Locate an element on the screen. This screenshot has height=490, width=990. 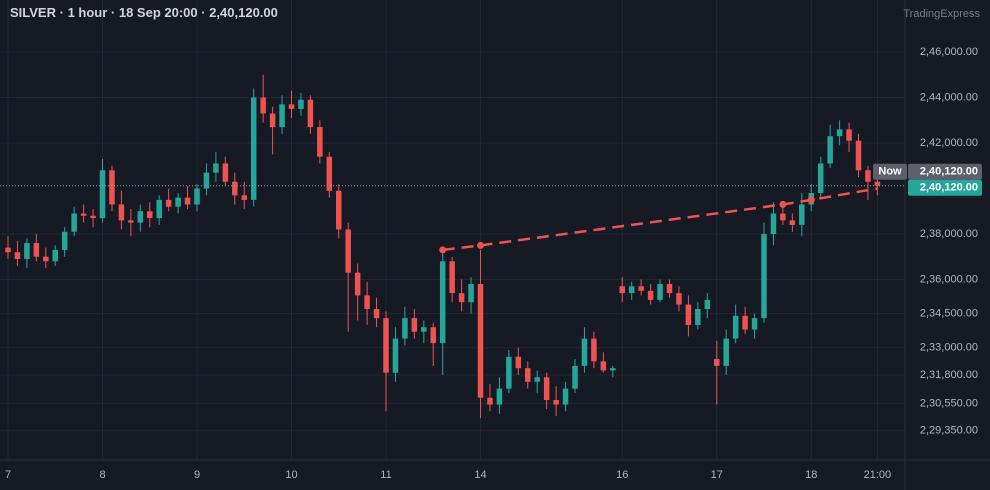
y-tick-label: 2,33,000.00 is located at coordinates (949, 348).